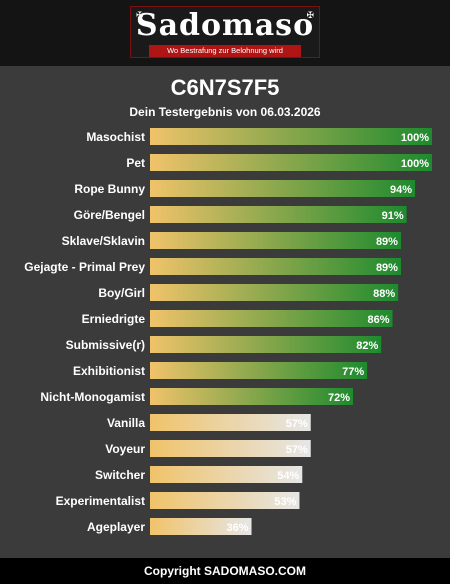 This screenshot has height=584, width=450. I want to click on footer: Copyright SADOMASO.COM, so click(225, 571).